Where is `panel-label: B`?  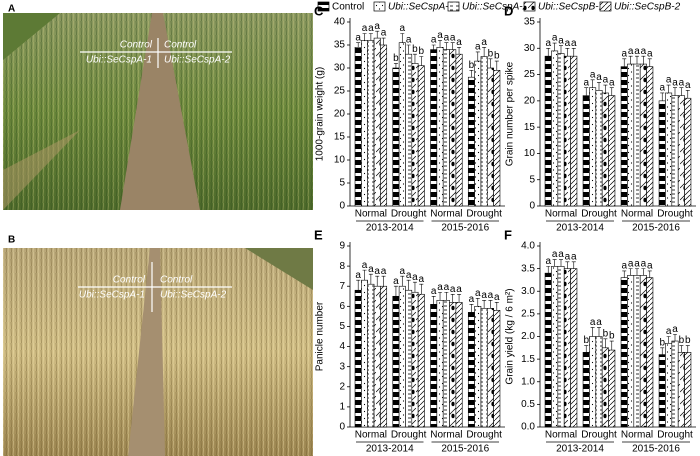
panel-label: B is located at coordinates (11, 240).